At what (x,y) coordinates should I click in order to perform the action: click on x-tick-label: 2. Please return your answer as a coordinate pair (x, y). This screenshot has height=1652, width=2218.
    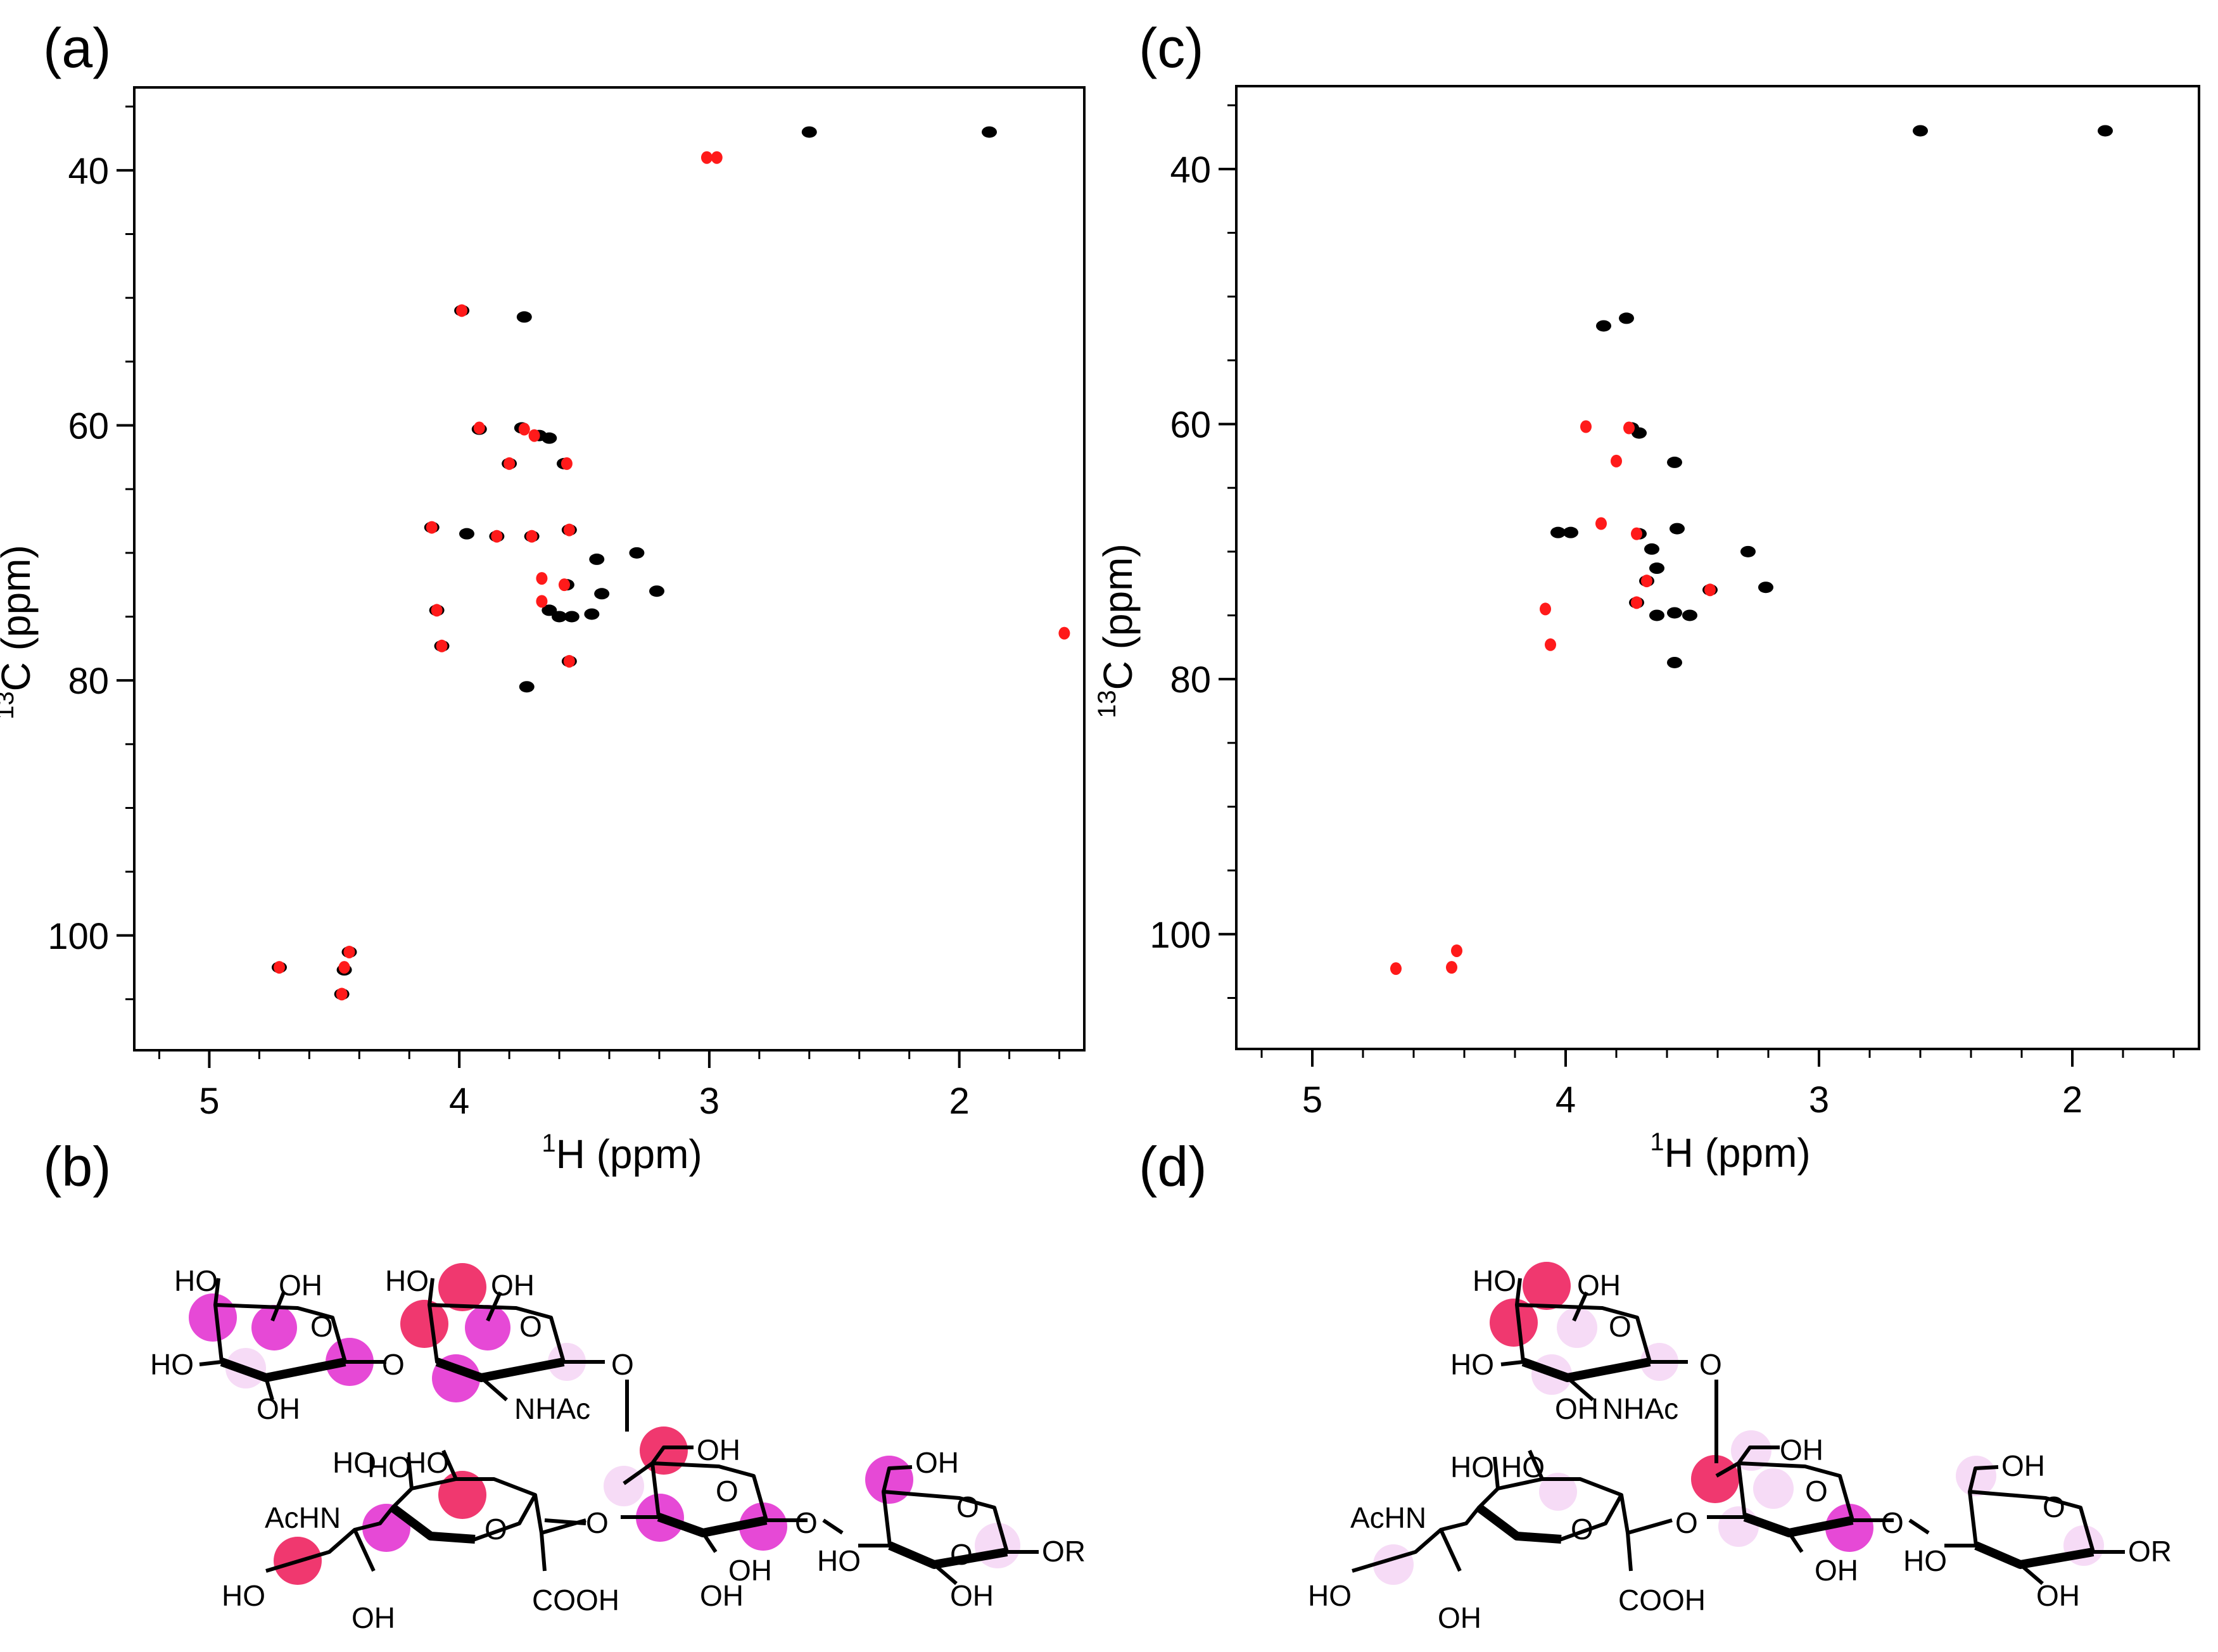
    Looking at the image, I should click on (2072, 1100).